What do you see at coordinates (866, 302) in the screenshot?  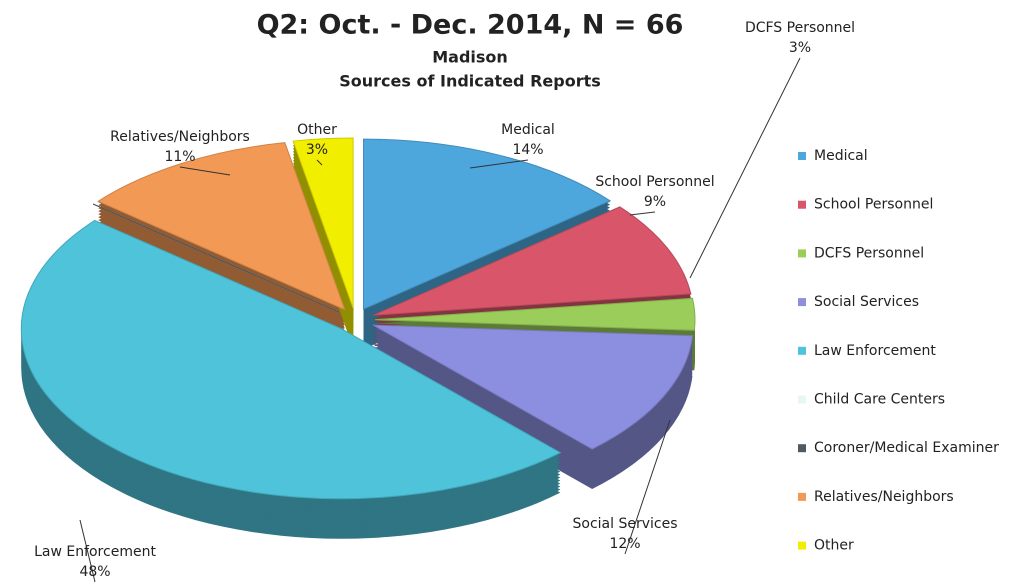 I see `legend-label: Social Services` at bounding box center [866, 302].